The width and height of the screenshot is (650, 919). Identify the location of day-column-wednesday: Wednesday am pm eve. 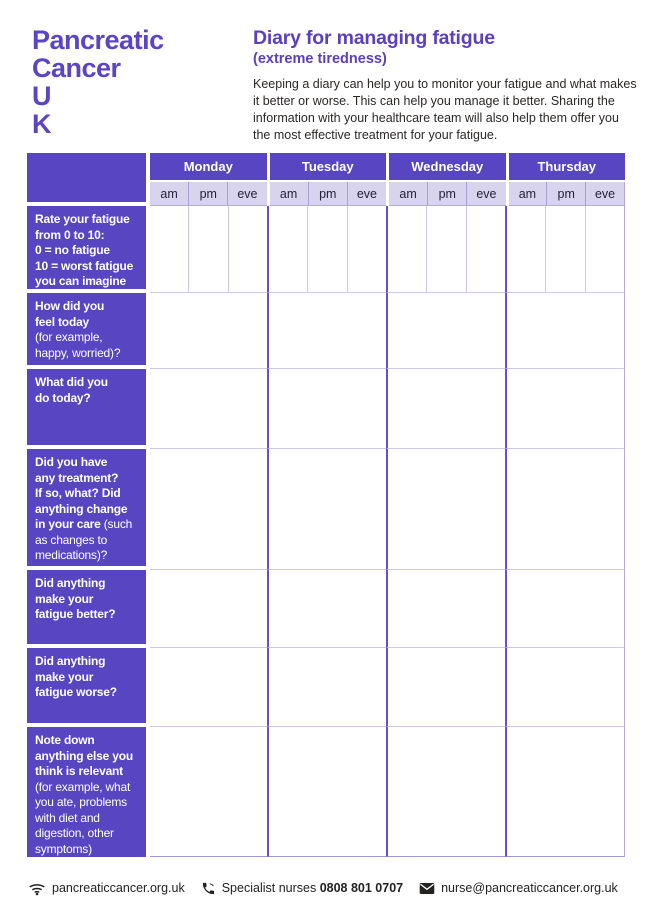
(446, 179).